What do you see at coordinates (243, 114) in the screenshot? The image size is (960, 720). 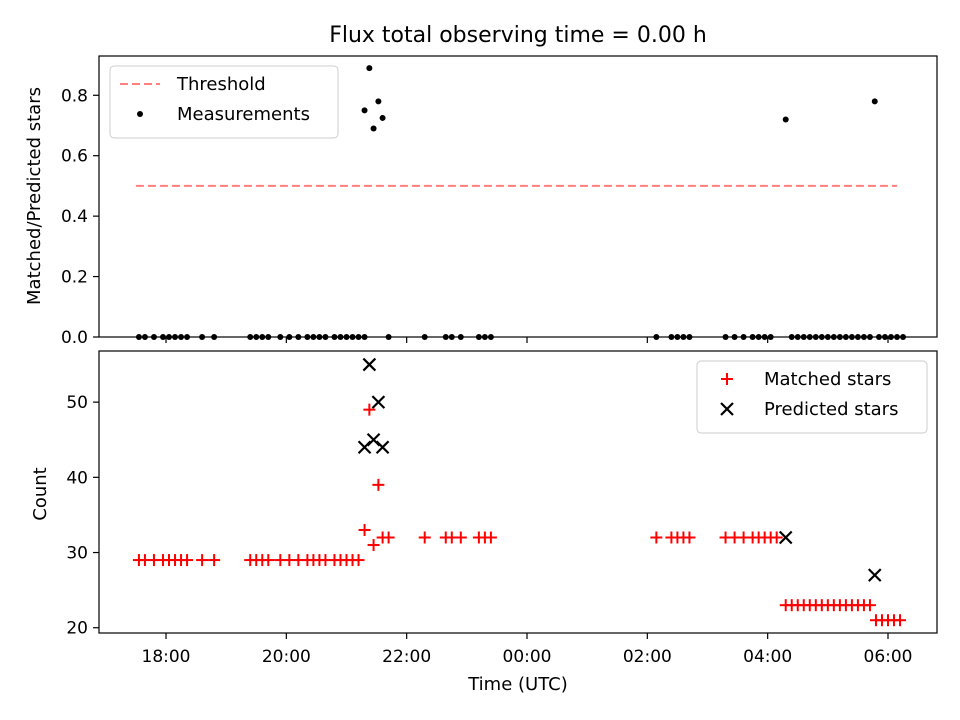 I see `legend-label: Measurements` at bounding box center [243, 114].